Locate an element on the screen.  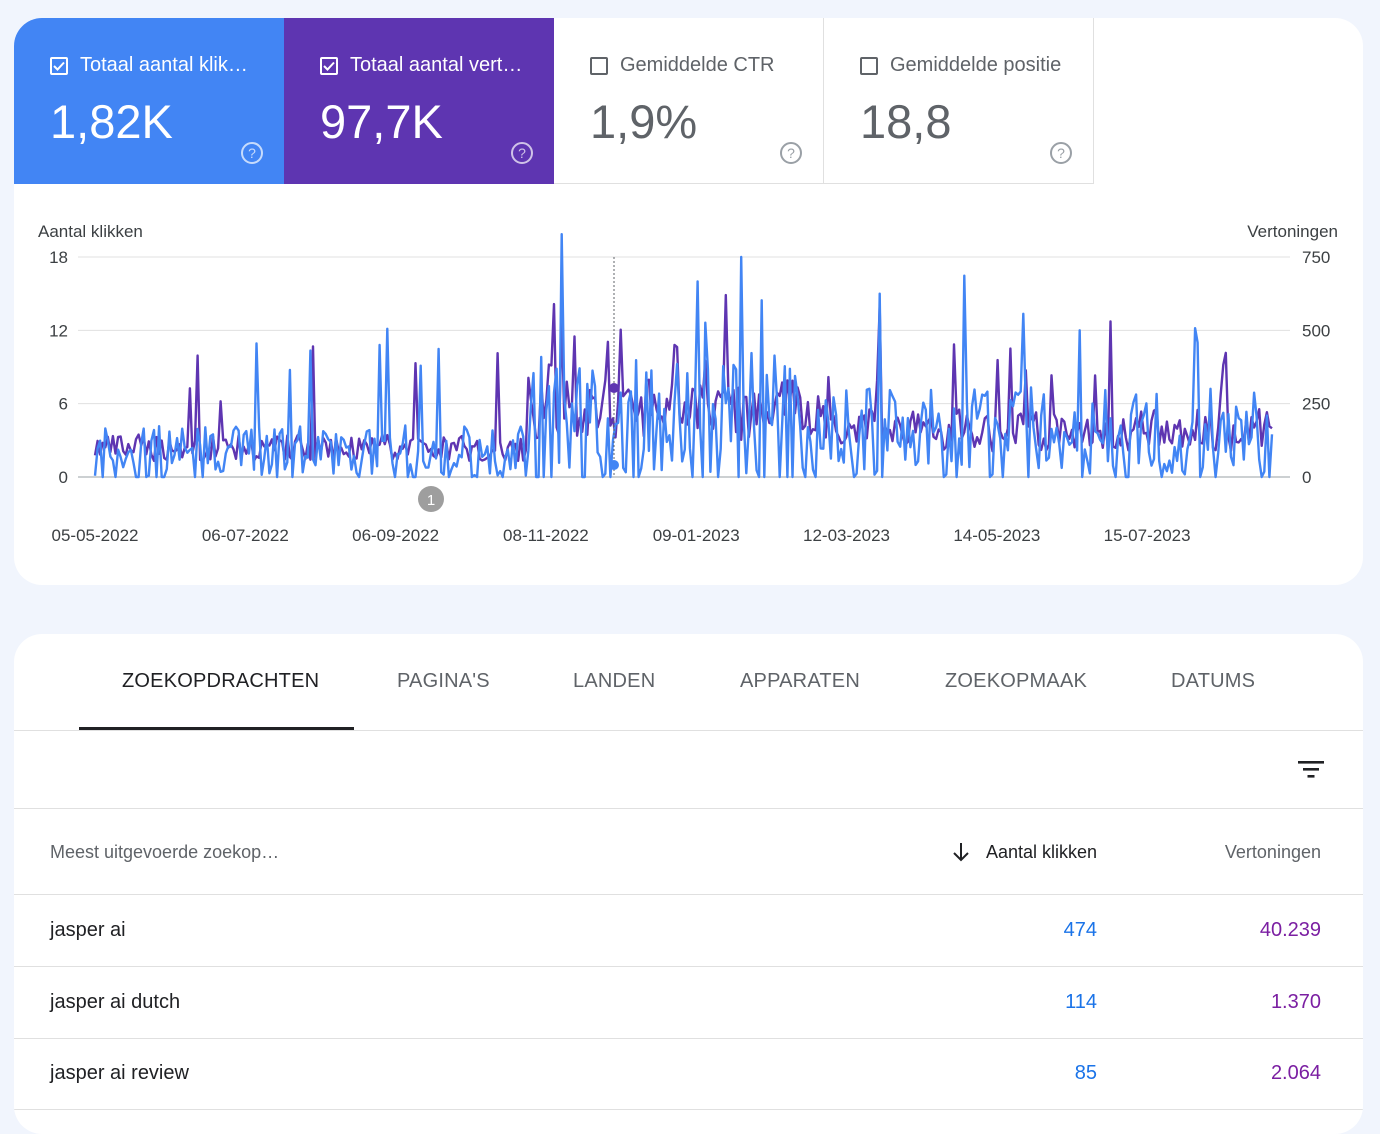
query-cell: jasper ai is located at coordinates (88, 930).